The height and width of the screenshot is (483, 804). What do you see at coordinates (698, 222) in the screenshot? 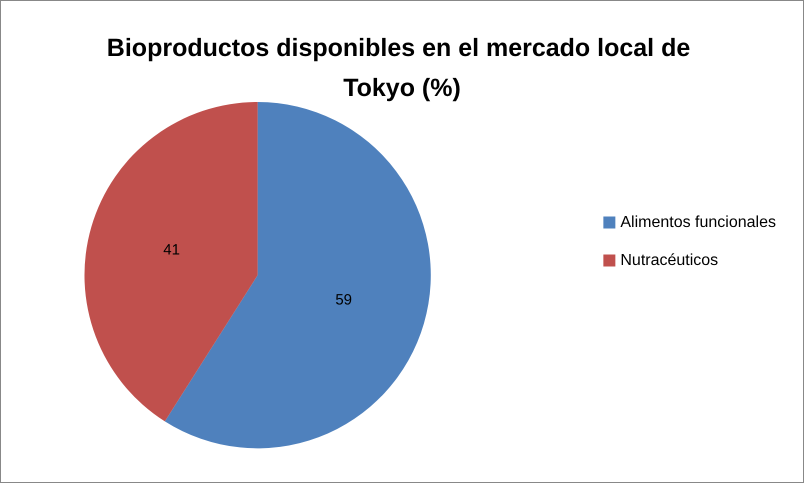
I see `legend-label: Alimentos funcionales` at bounding box center [698, 222].